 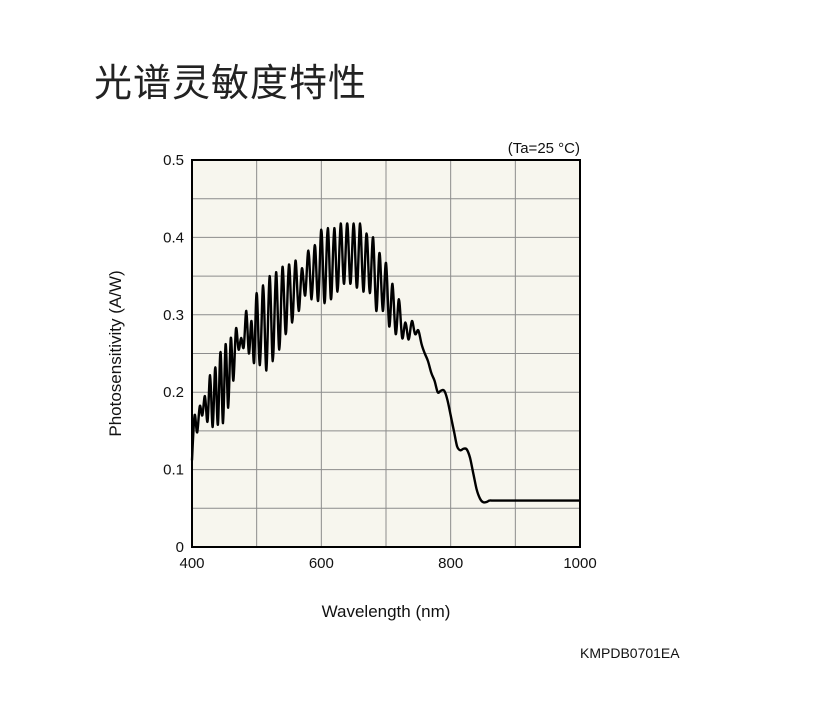 I want to click on x-tick-label: 1000, so click(x=579, y=563).